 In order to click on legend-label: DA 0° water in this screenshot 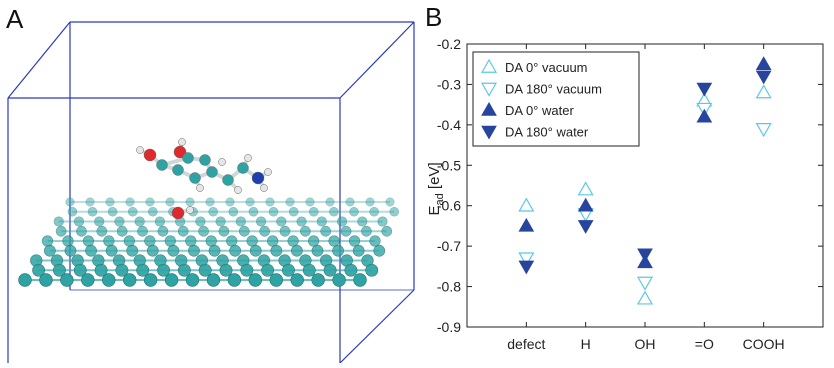, I will do `click(539, 110)`.